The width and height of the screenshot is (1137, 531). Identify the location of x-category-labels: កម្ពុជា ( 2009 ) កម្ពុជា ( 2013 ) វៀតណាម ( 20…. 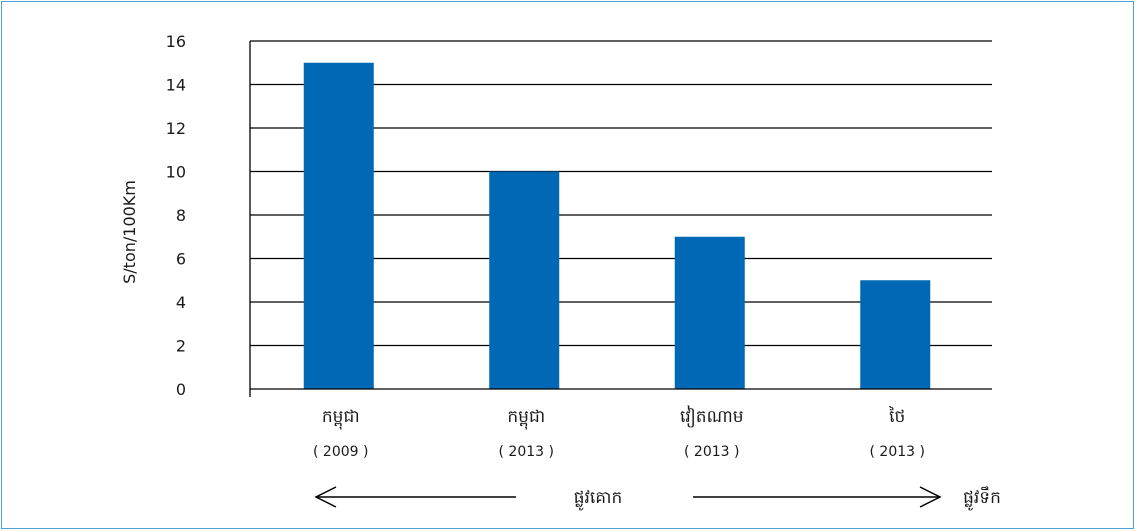
(619, 432).